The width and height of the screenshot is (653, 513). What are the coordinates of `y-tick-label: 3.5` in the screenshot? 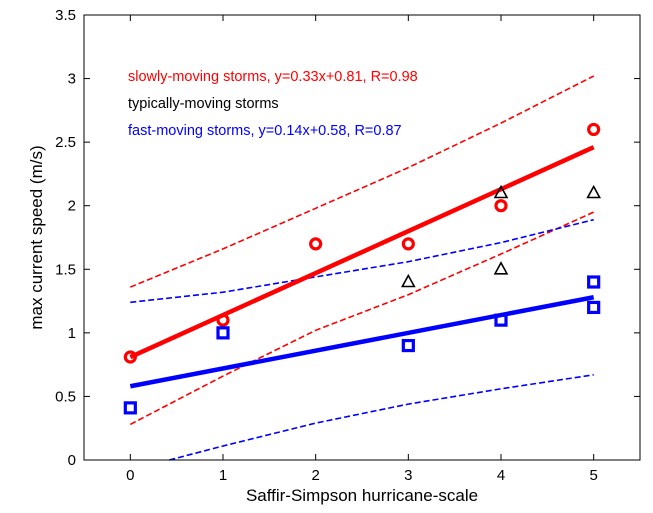 It's located at (65, 15).